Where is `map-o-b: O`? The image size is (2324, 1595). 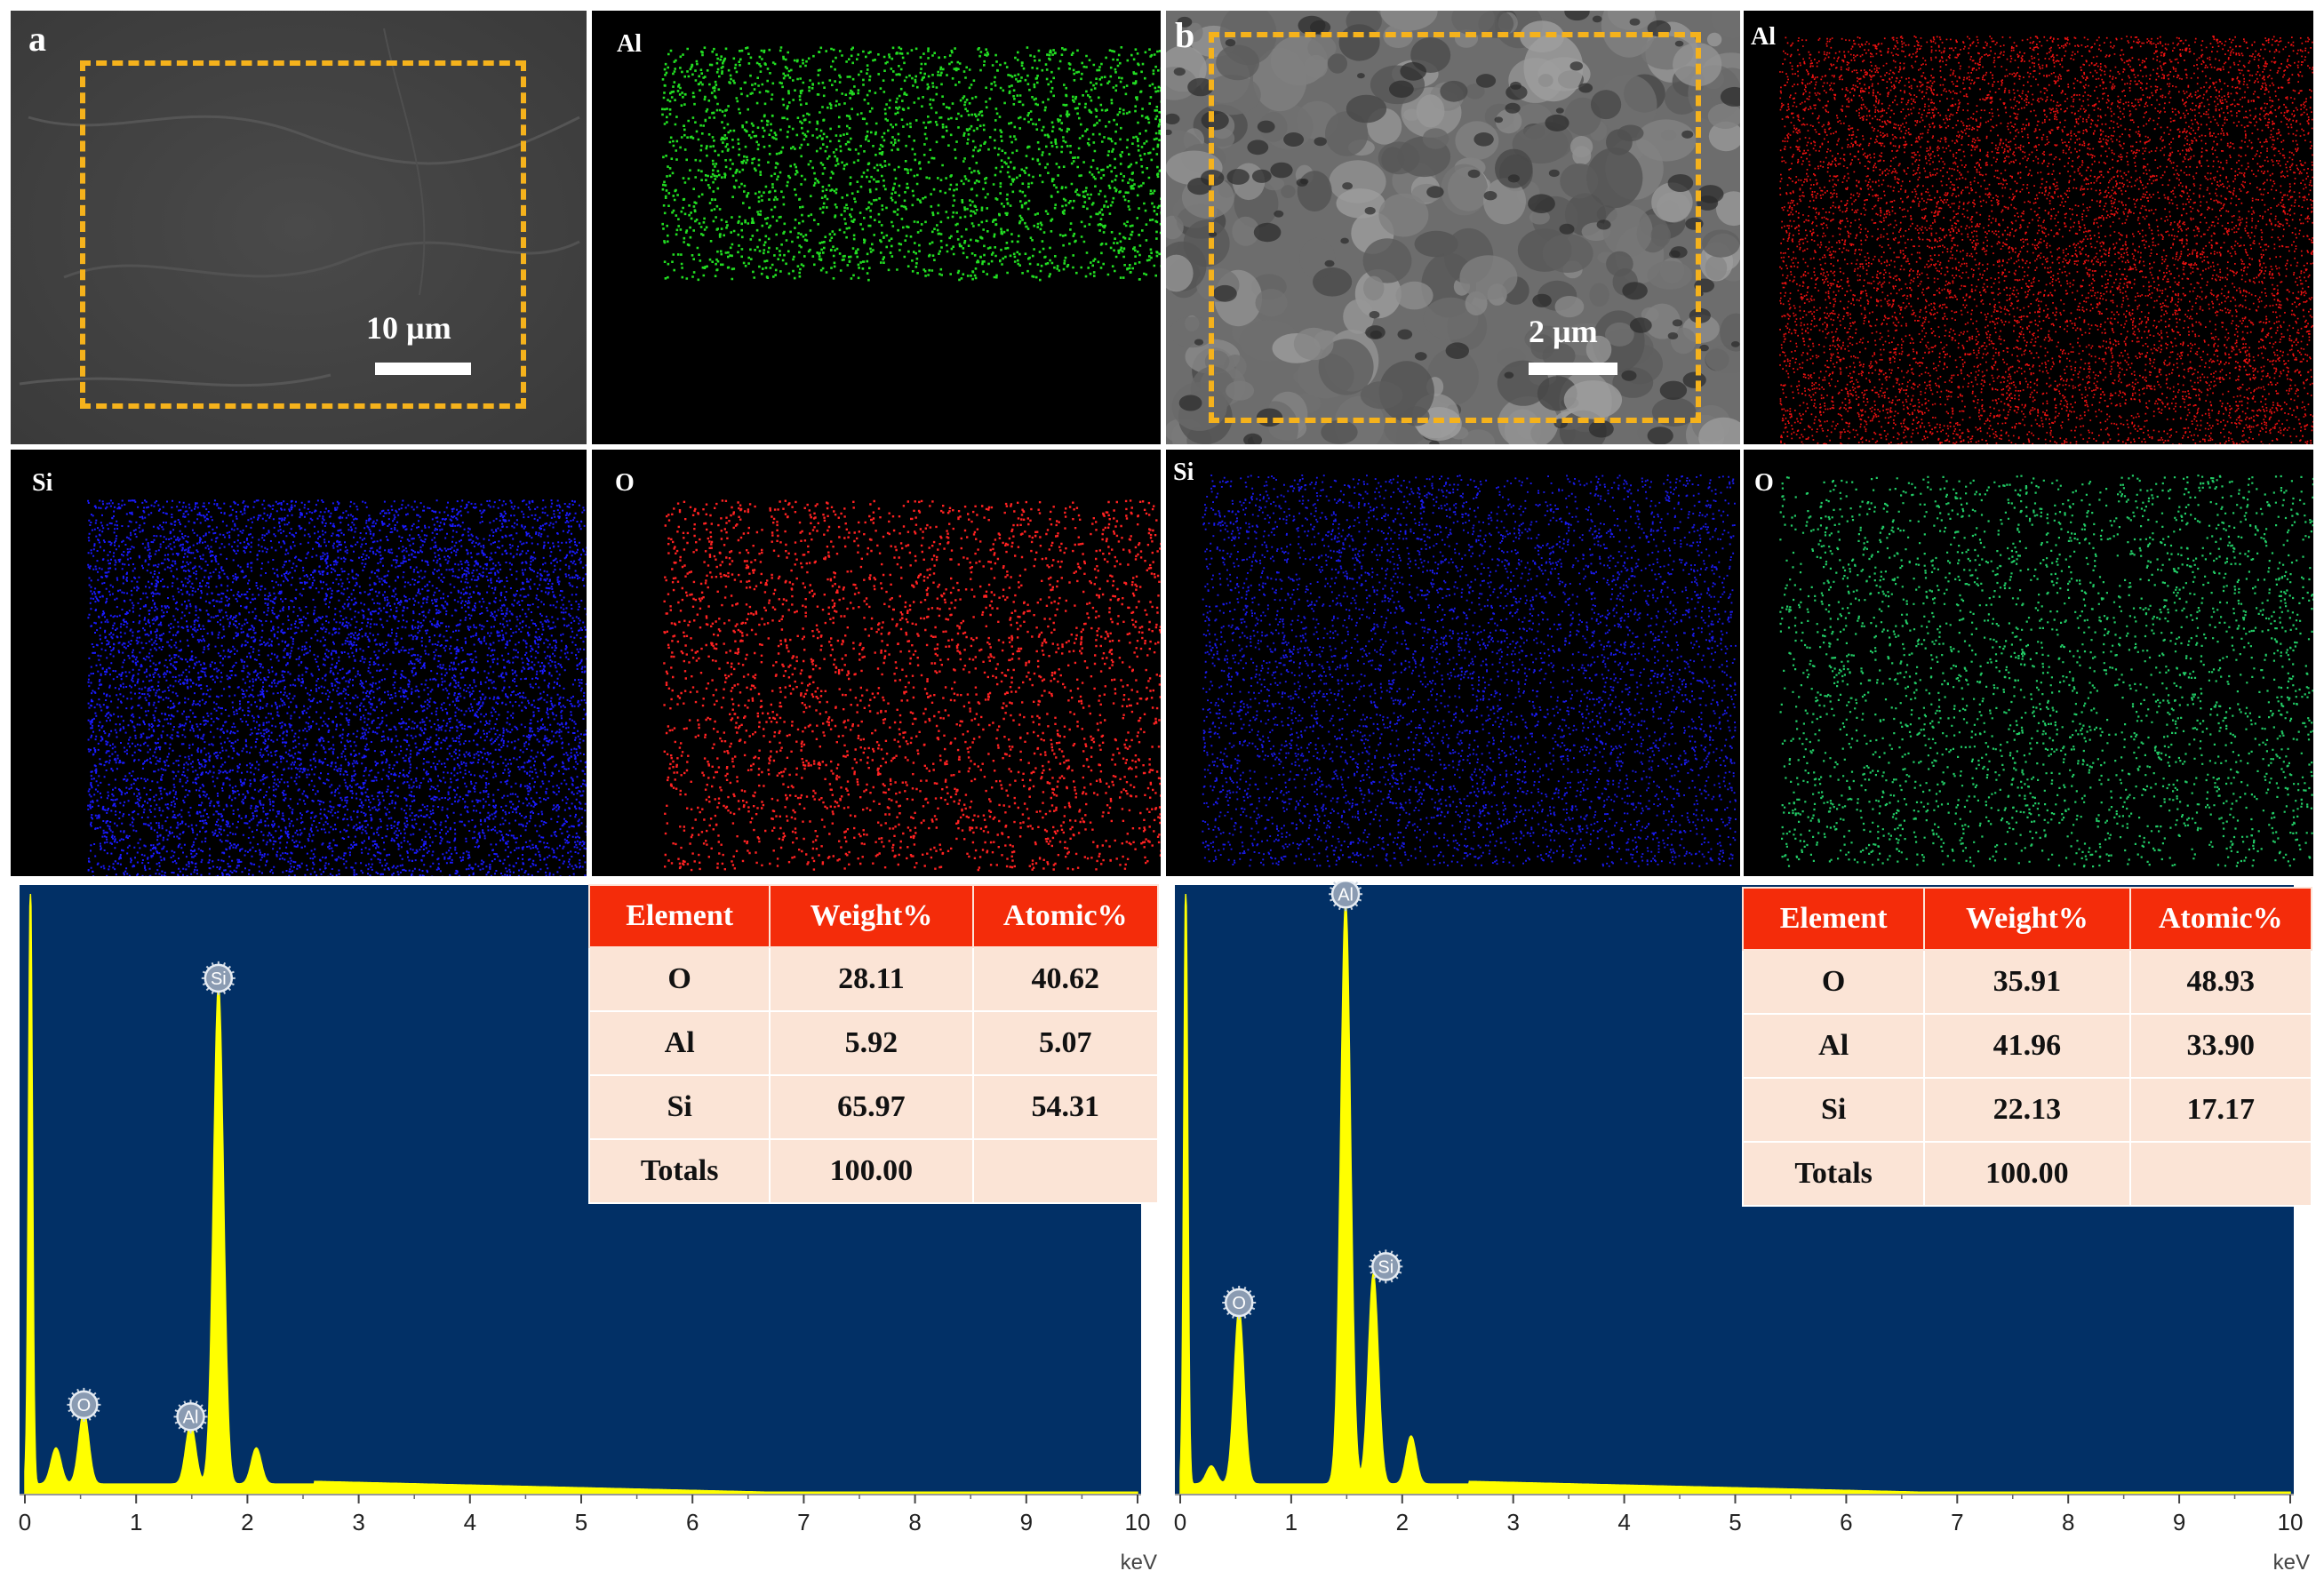
map-o-b: O is located at coordinates (2029, 663).